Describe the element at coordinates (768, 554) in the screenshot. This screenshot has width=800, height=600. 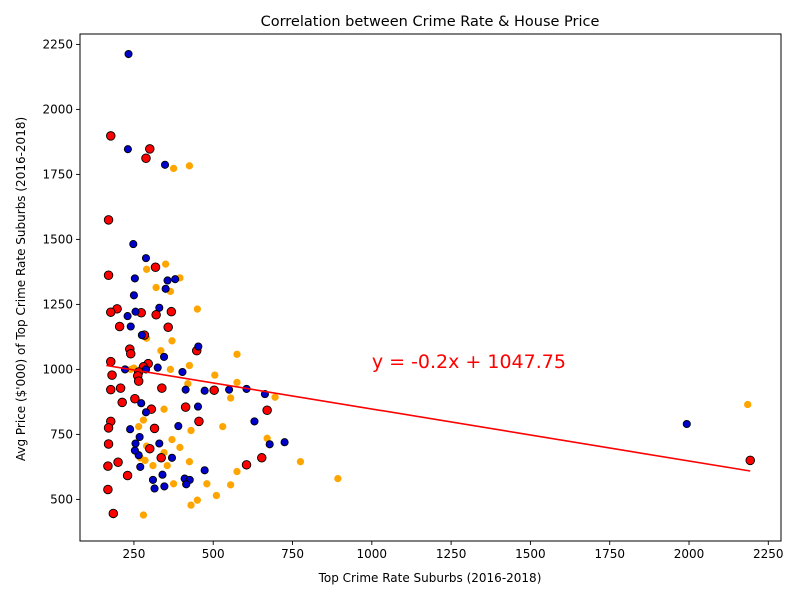
I see `x-tick-label: 2250` at that location.